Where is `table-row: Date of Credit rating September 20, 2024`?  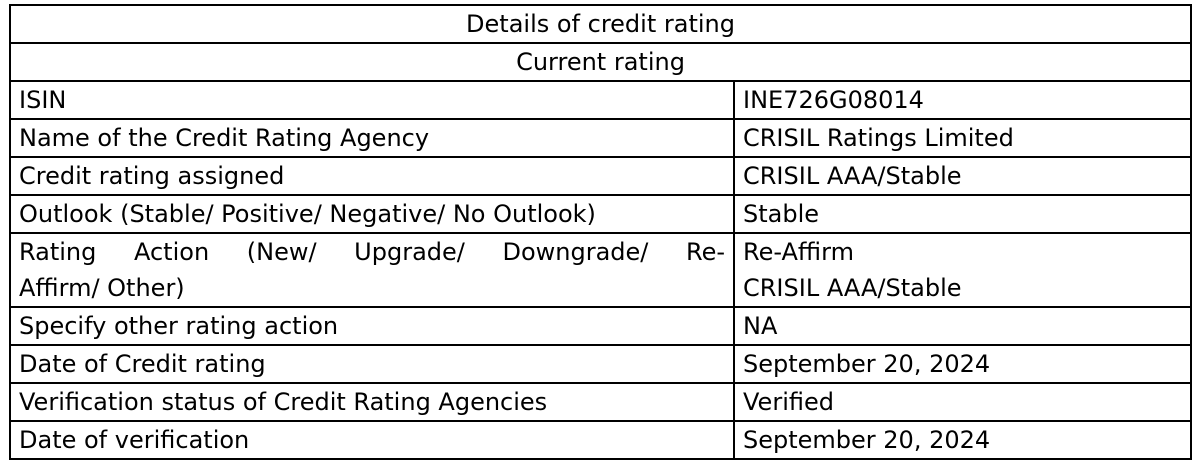 table-row: Date of Credit rating September 20, 2024 is located at coordinates (600, 364).